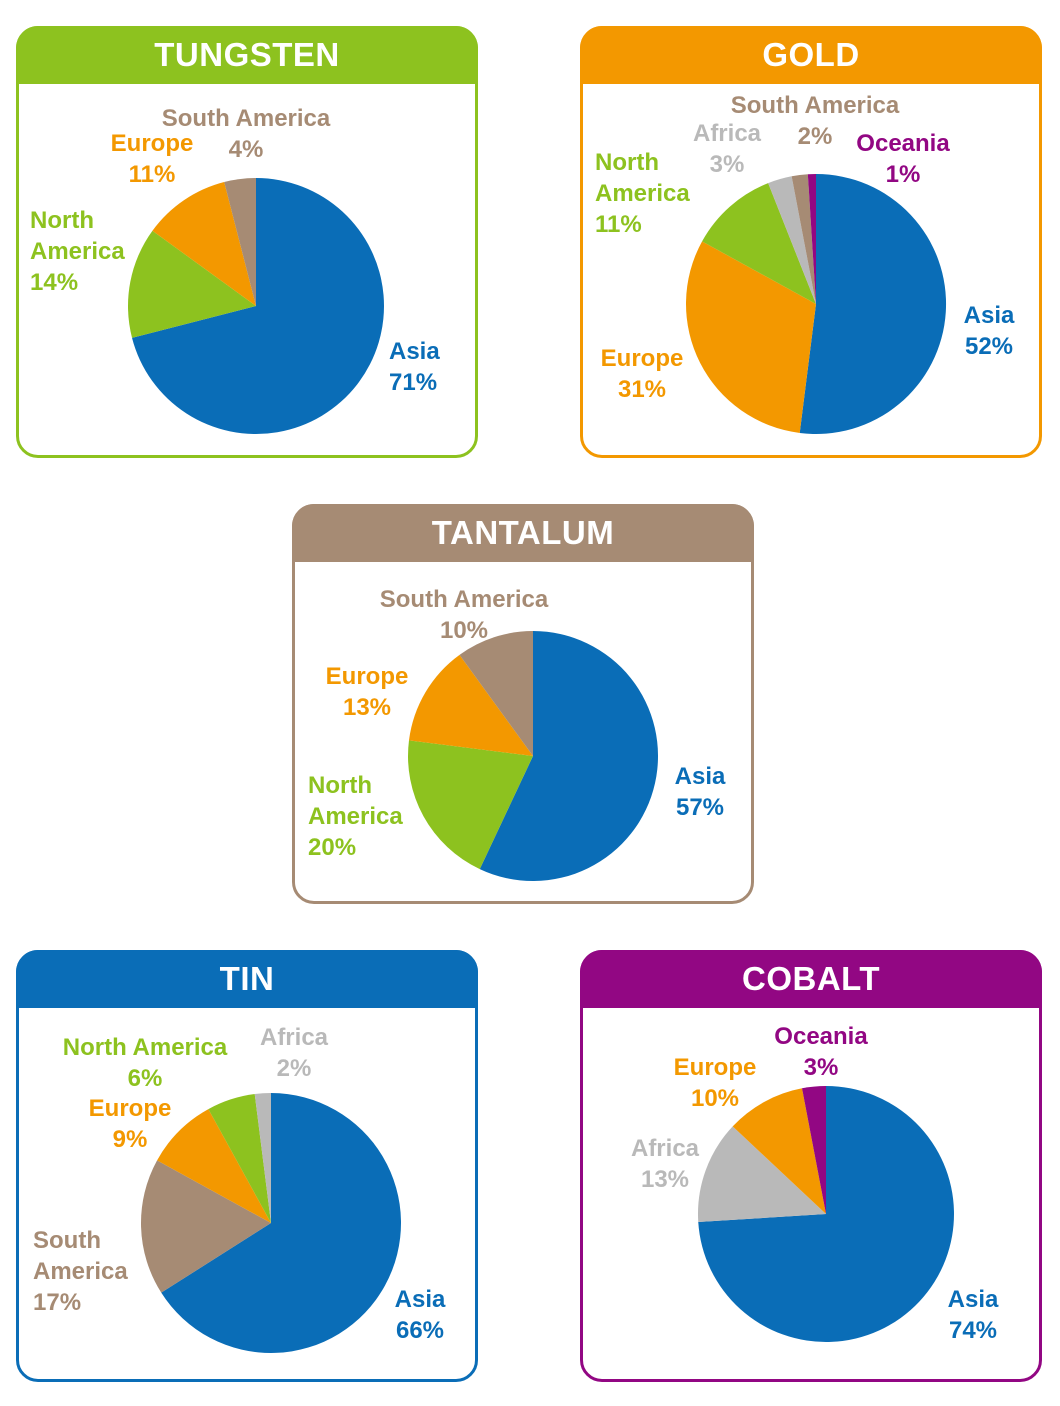 The width and height of the screenshot is (1060, 1406). Describe the element at coordinates (779, 1151) in the screenshot. I see `cobalt-slice-europe` at that location.